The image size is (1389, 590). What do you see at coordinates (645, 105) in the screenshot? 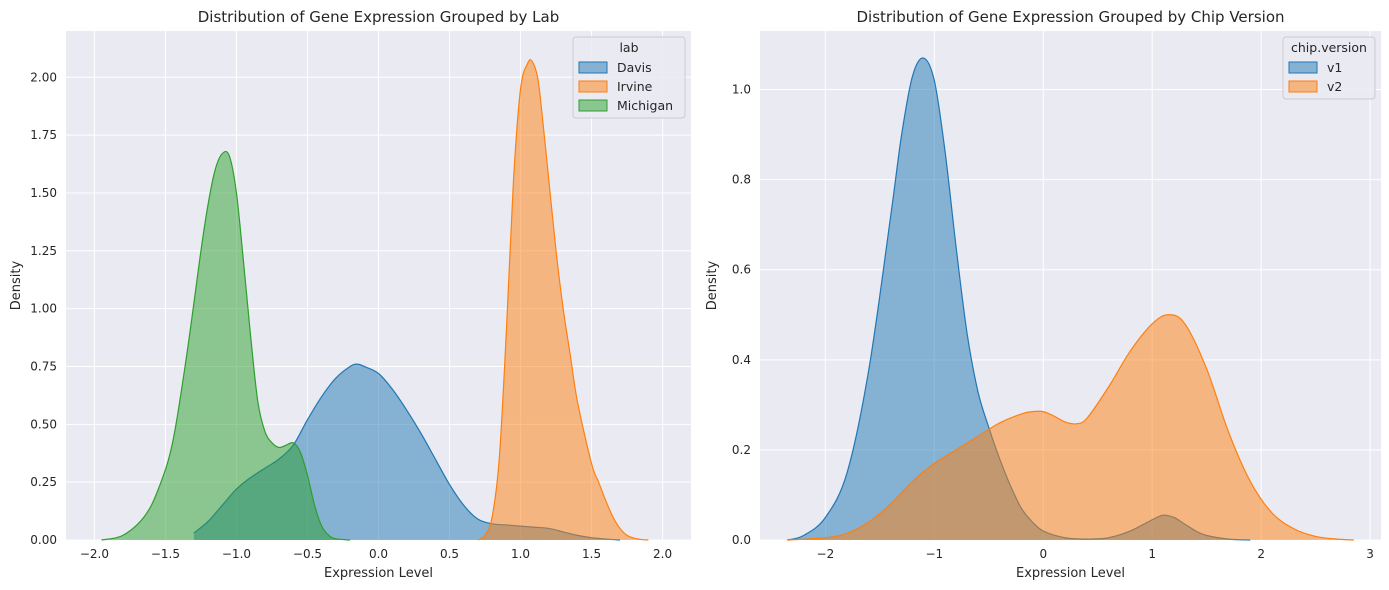
I see `legend-label: Michigan` at bounding box center [645, 105].